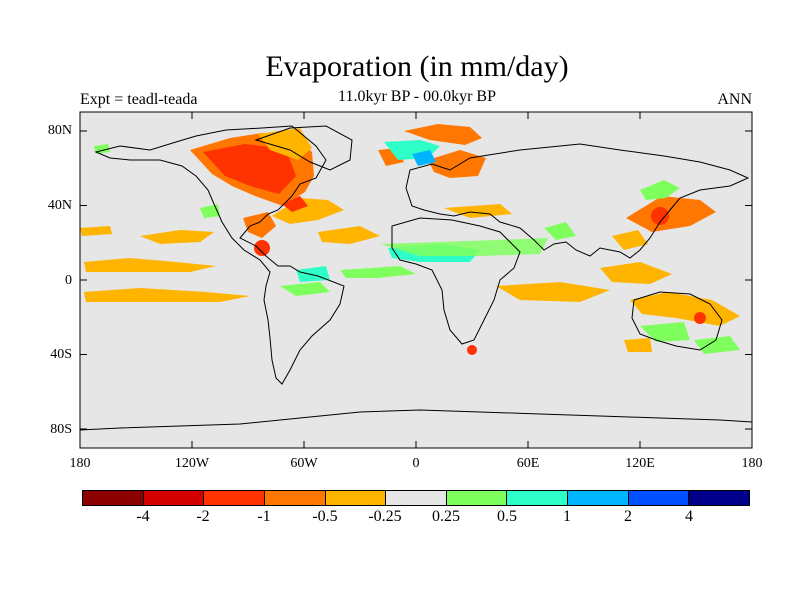 The image size is (800, 600). I want to click on season-label: ANN, so click(734, 99).